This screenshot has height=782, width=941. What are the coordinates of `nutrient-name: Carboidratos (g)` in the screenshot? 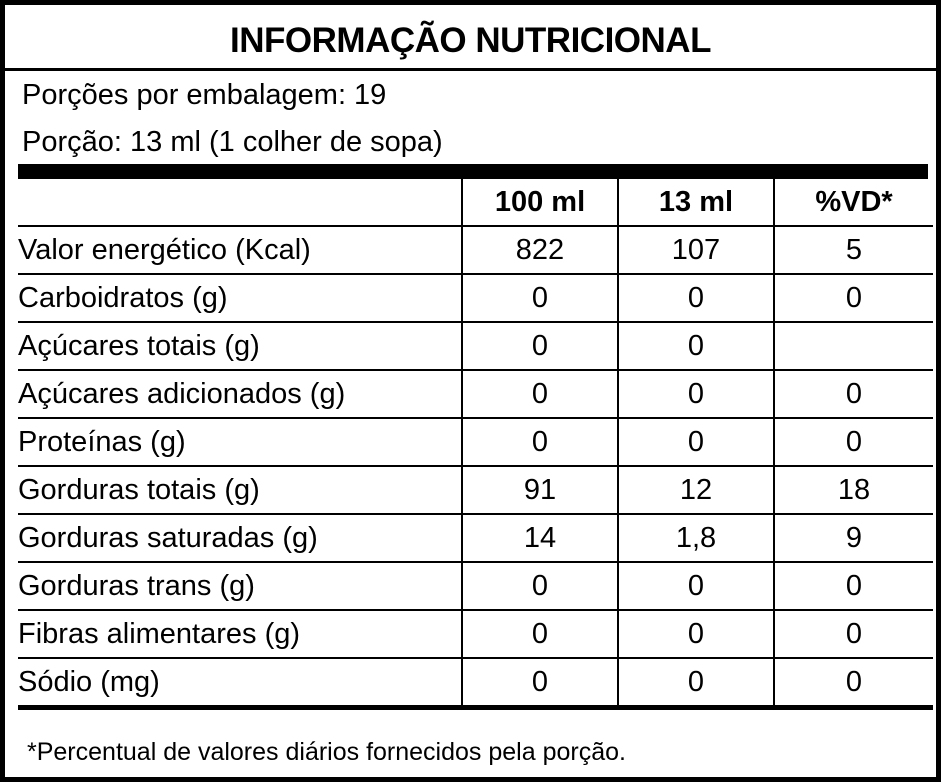 It's located at (240, 298).